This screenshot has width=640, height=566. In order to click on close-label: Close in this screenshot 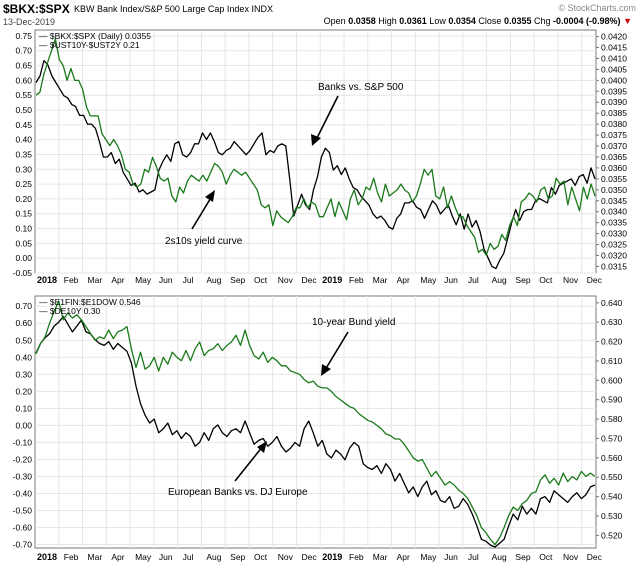, I will do `click(490, 21)`.